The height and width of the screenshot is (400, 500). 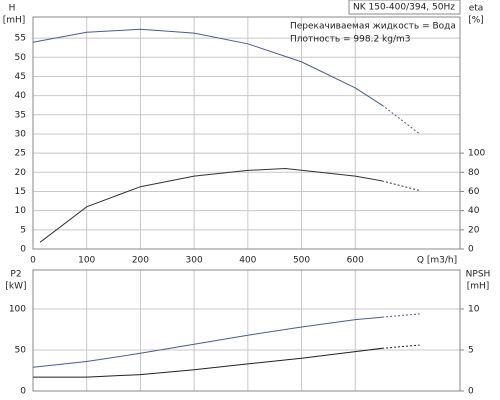 I want to click on title-box, so click(x=404, y=7).